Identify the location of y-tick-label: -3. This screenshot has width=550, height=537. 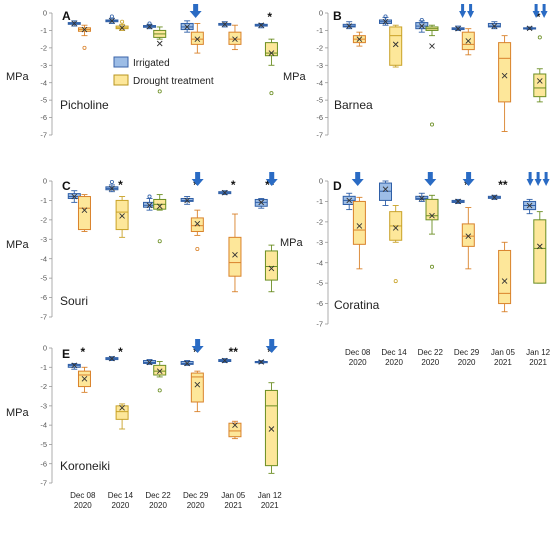
(319, 242).